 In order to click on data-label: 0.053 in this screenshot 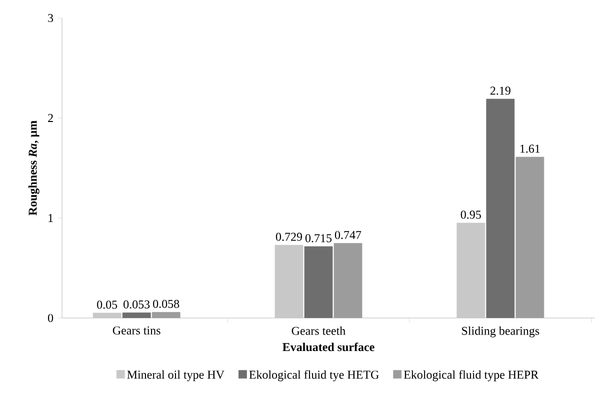, I will do `click(137, 304)`.